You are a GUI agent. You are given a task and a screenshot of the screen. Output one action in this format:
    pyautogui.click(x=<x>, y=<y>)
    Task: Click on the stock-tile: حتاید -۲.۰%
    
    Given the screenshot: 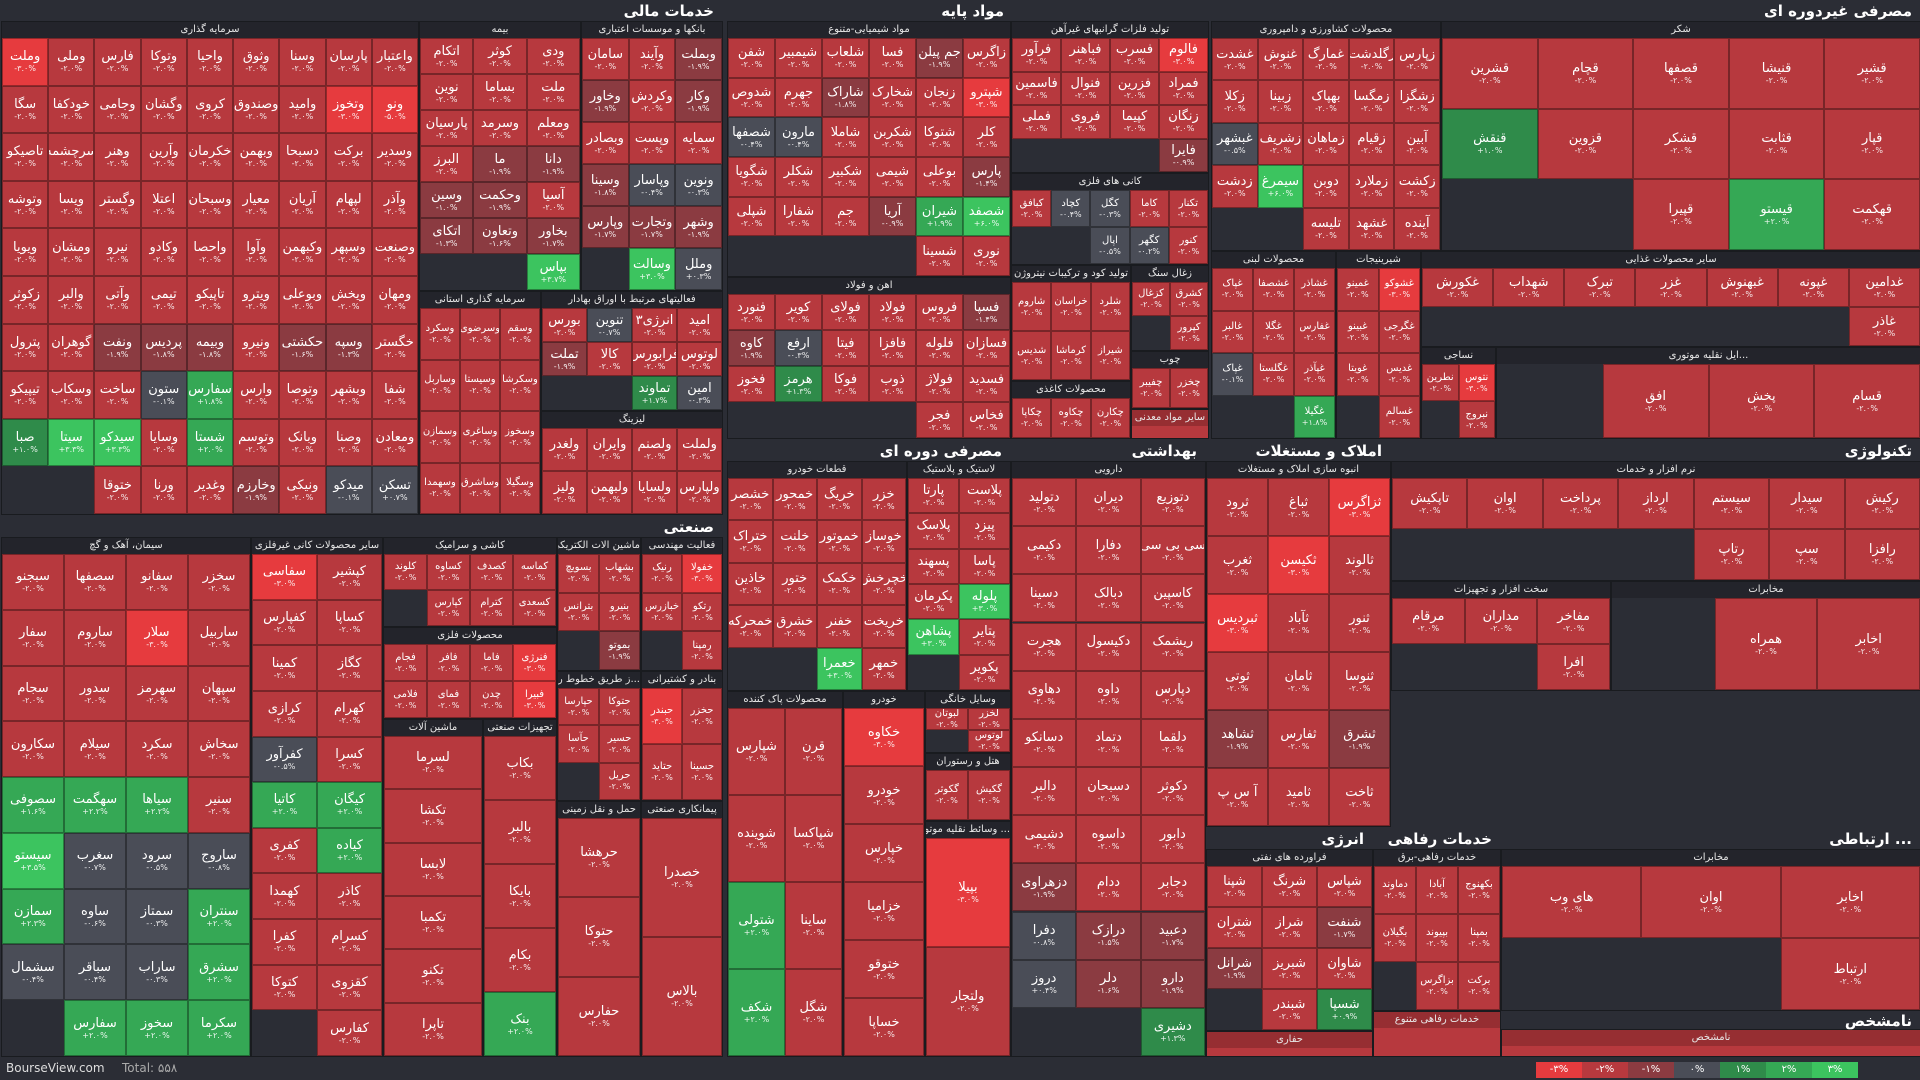 What is the action you would take?
    pyautogui.click(x=662, y=772)
    